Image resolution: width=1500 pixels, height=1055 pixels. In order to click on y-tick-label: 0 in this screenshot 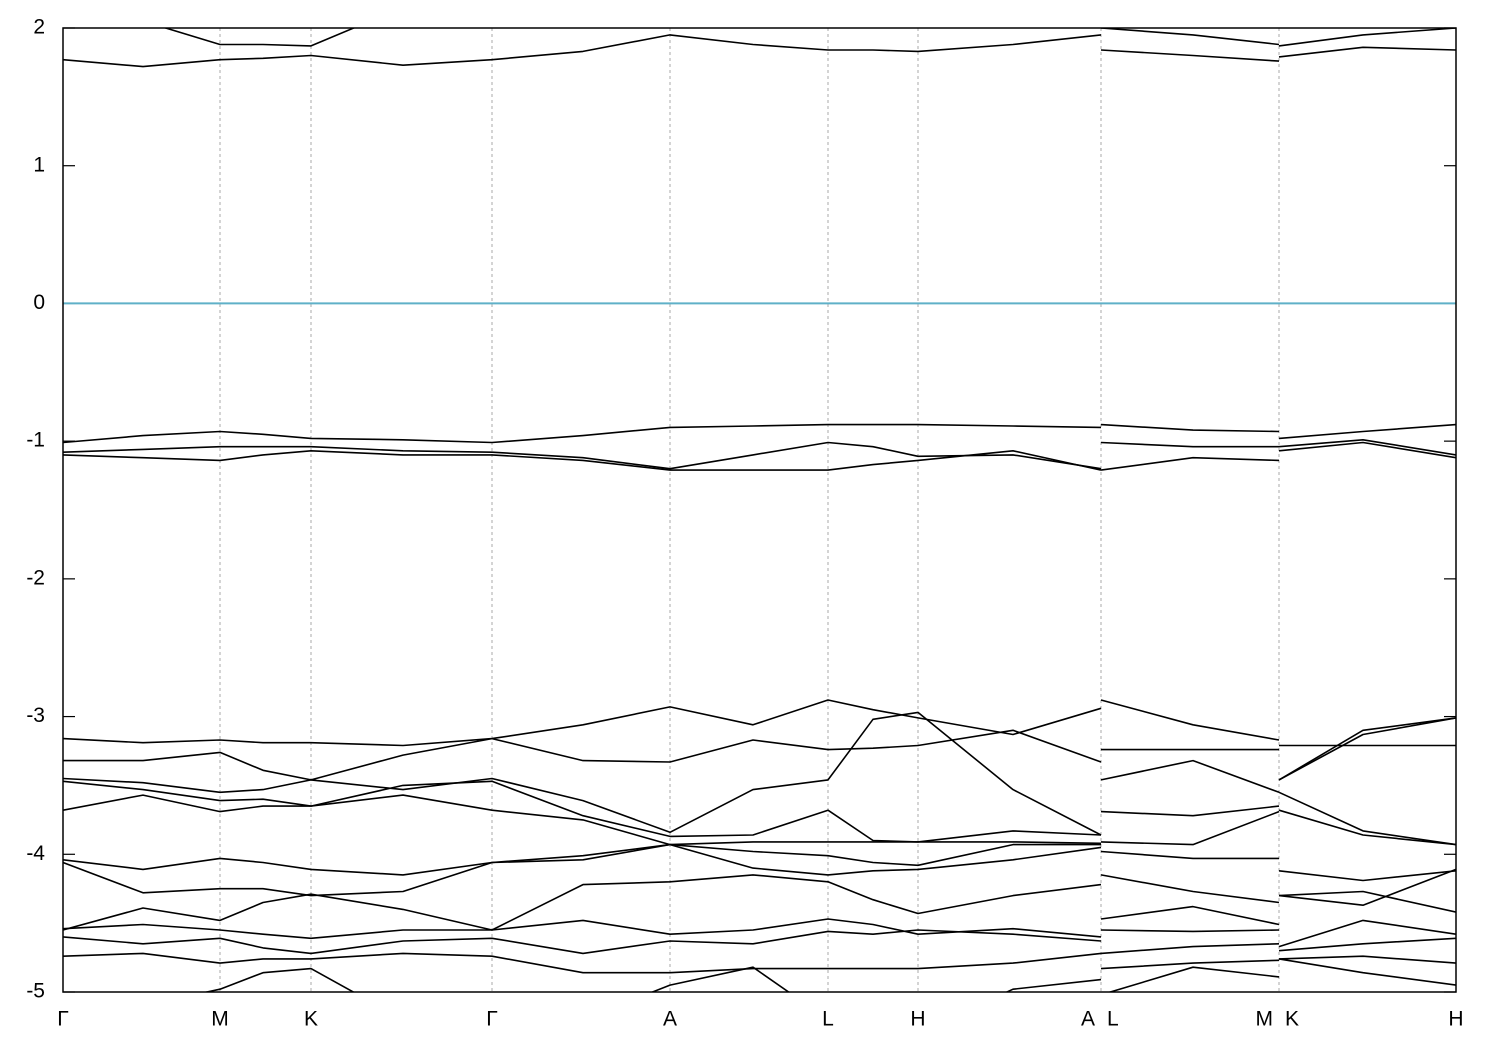, I will do `click(39, 302)`.